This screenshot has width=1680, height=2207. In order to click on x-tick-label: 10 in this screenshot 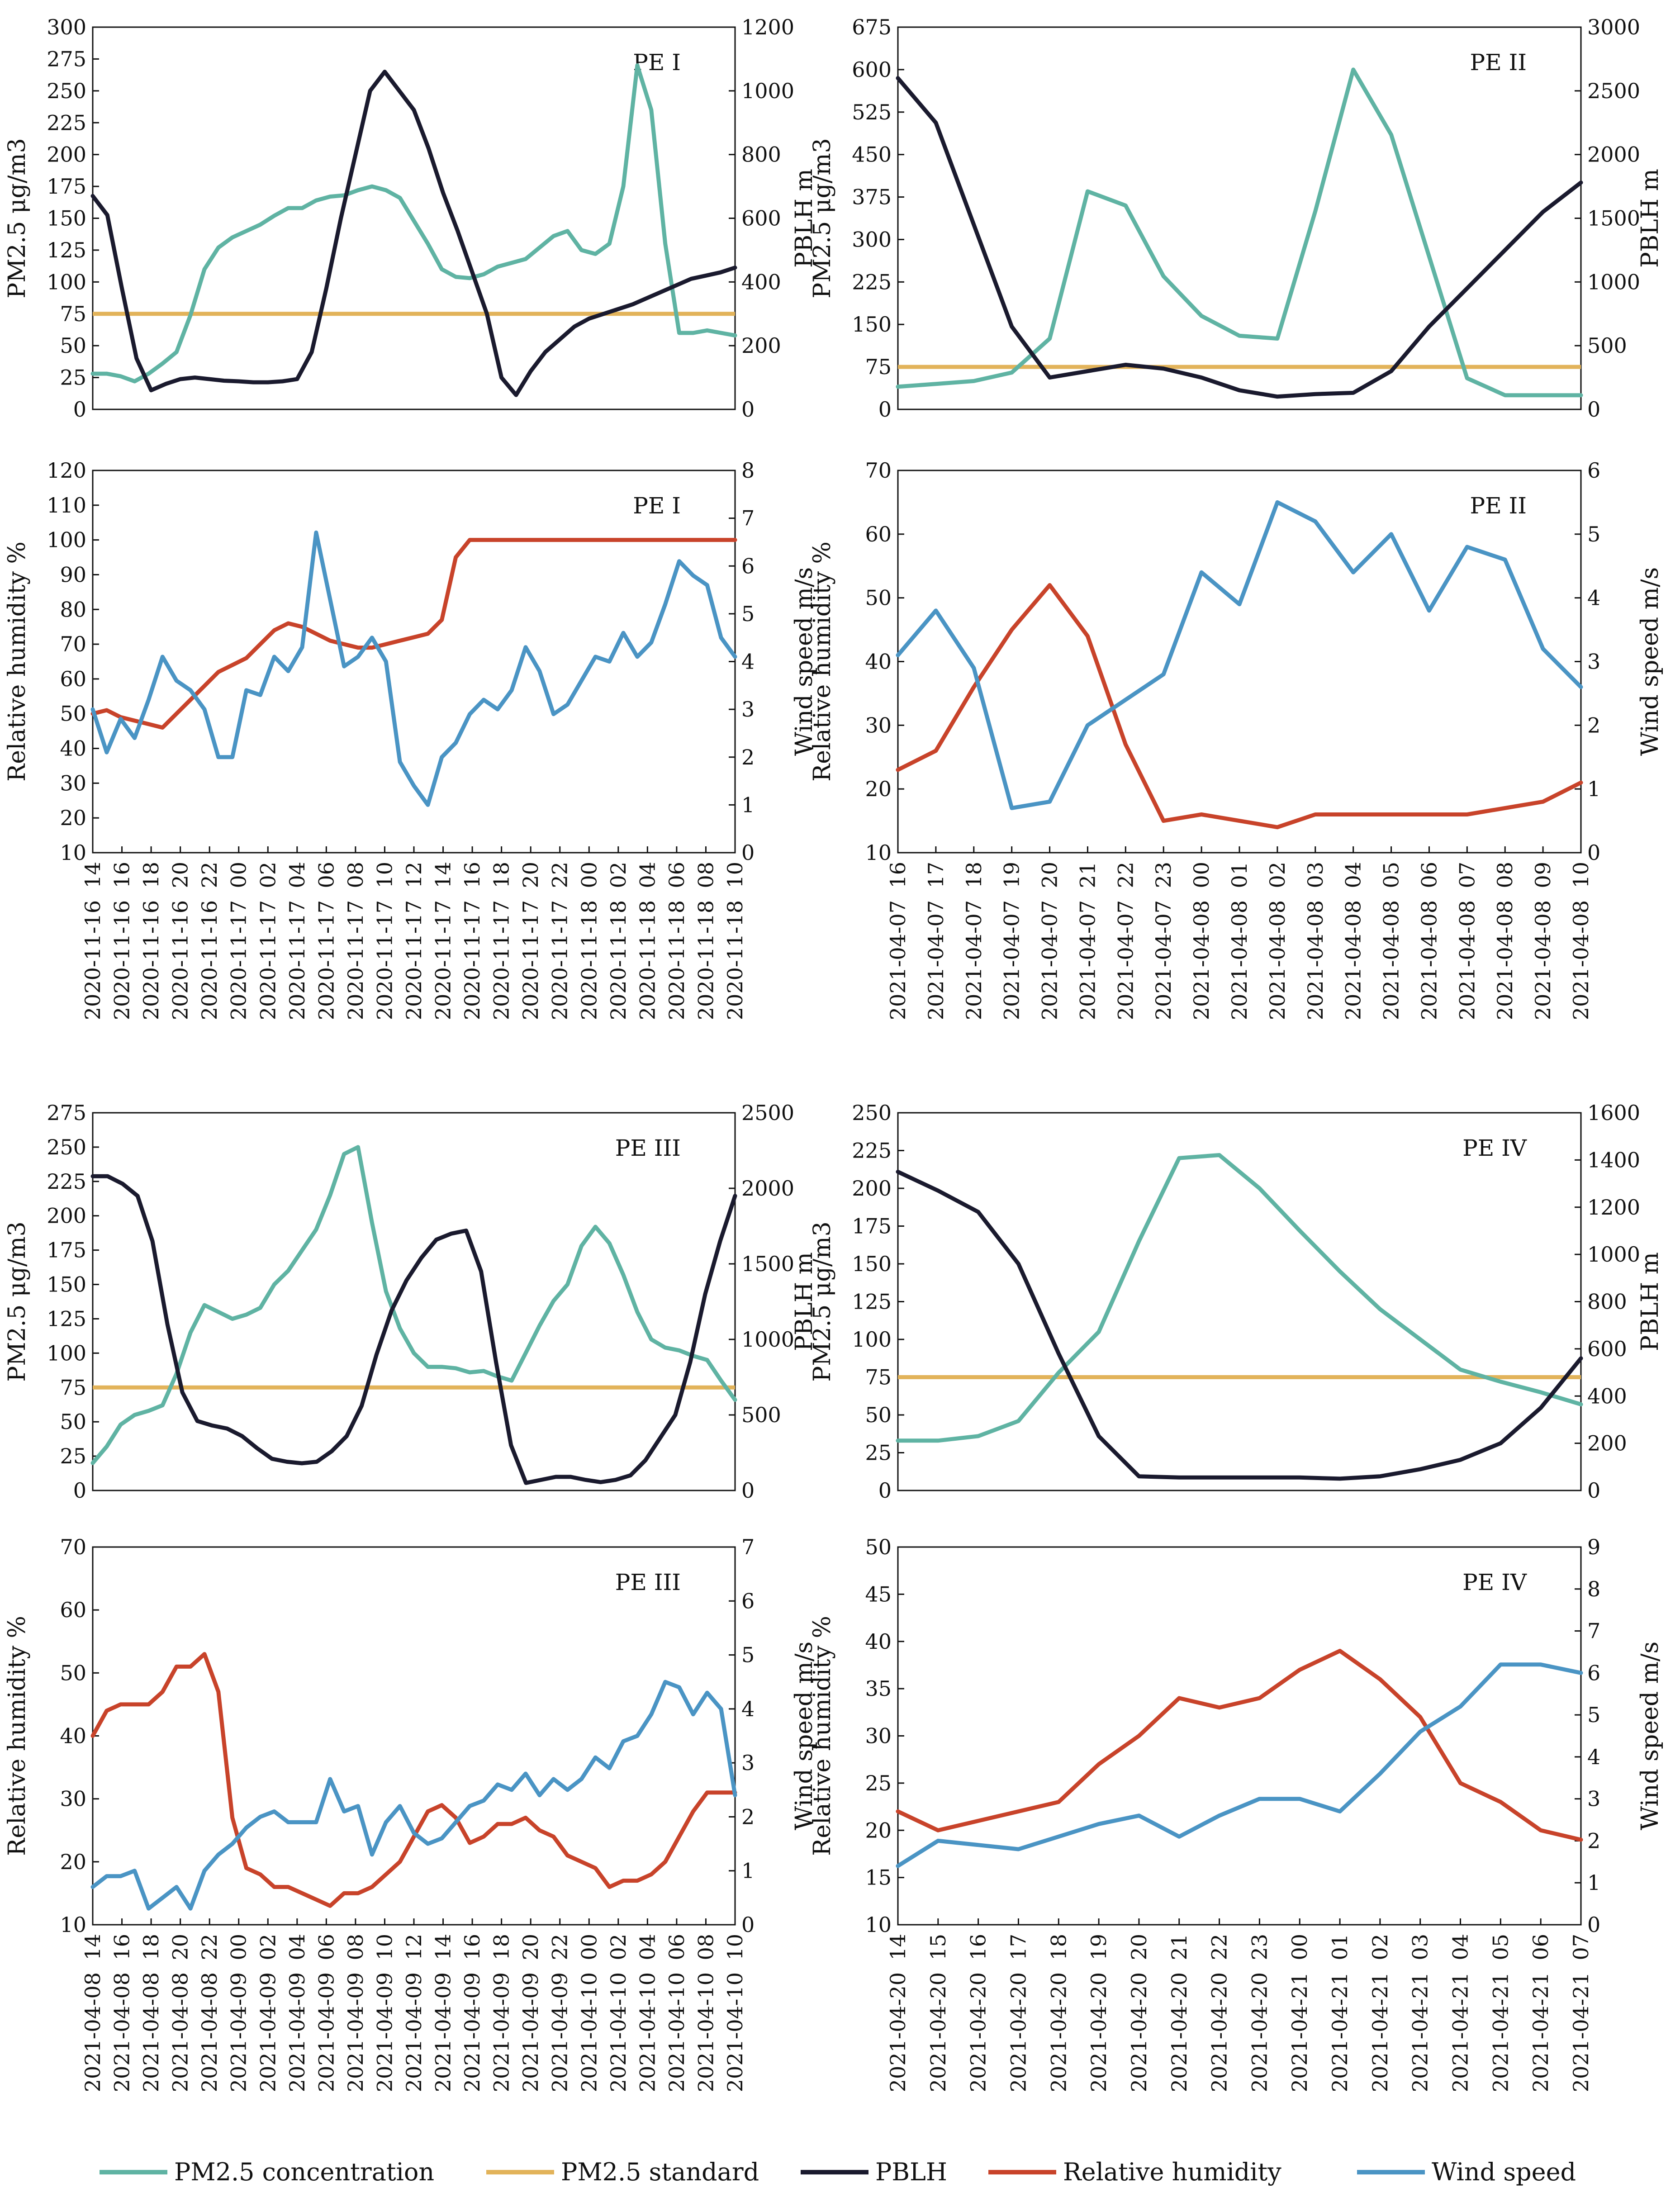, I will do `click(735, 875)`.